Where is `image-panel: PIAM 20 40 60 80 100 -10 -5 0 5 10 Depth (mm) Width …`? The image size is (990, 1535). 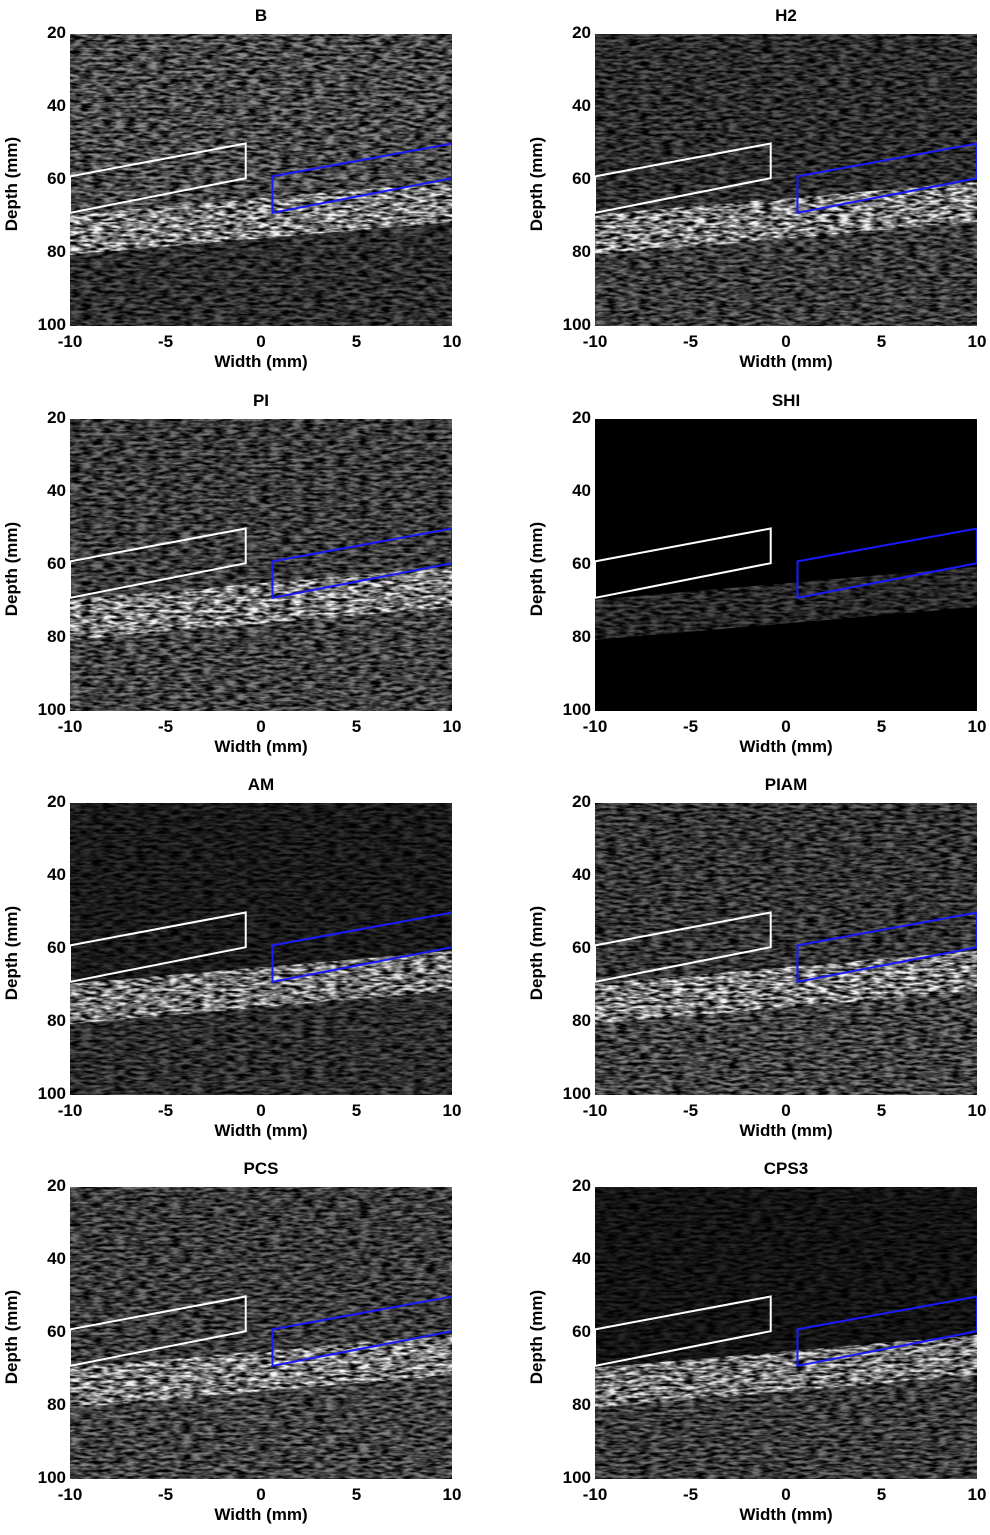
image-panel: PIAM 20 40 60 80 100 -10 -5 0 5 10 Depth (mm) Width … is located at coordinates (757, 960).